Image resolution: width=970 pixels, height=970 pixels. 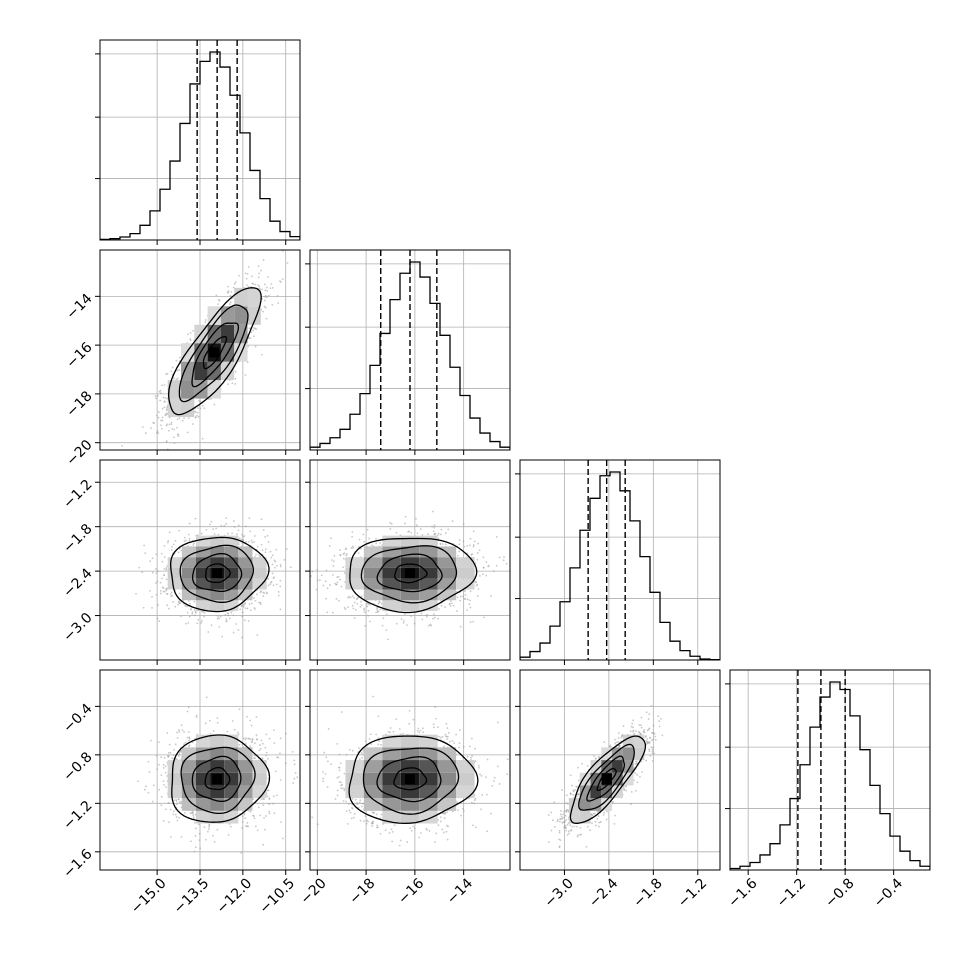 I want to click on y-tick-label: −1.8, so click(x=77, y=538).